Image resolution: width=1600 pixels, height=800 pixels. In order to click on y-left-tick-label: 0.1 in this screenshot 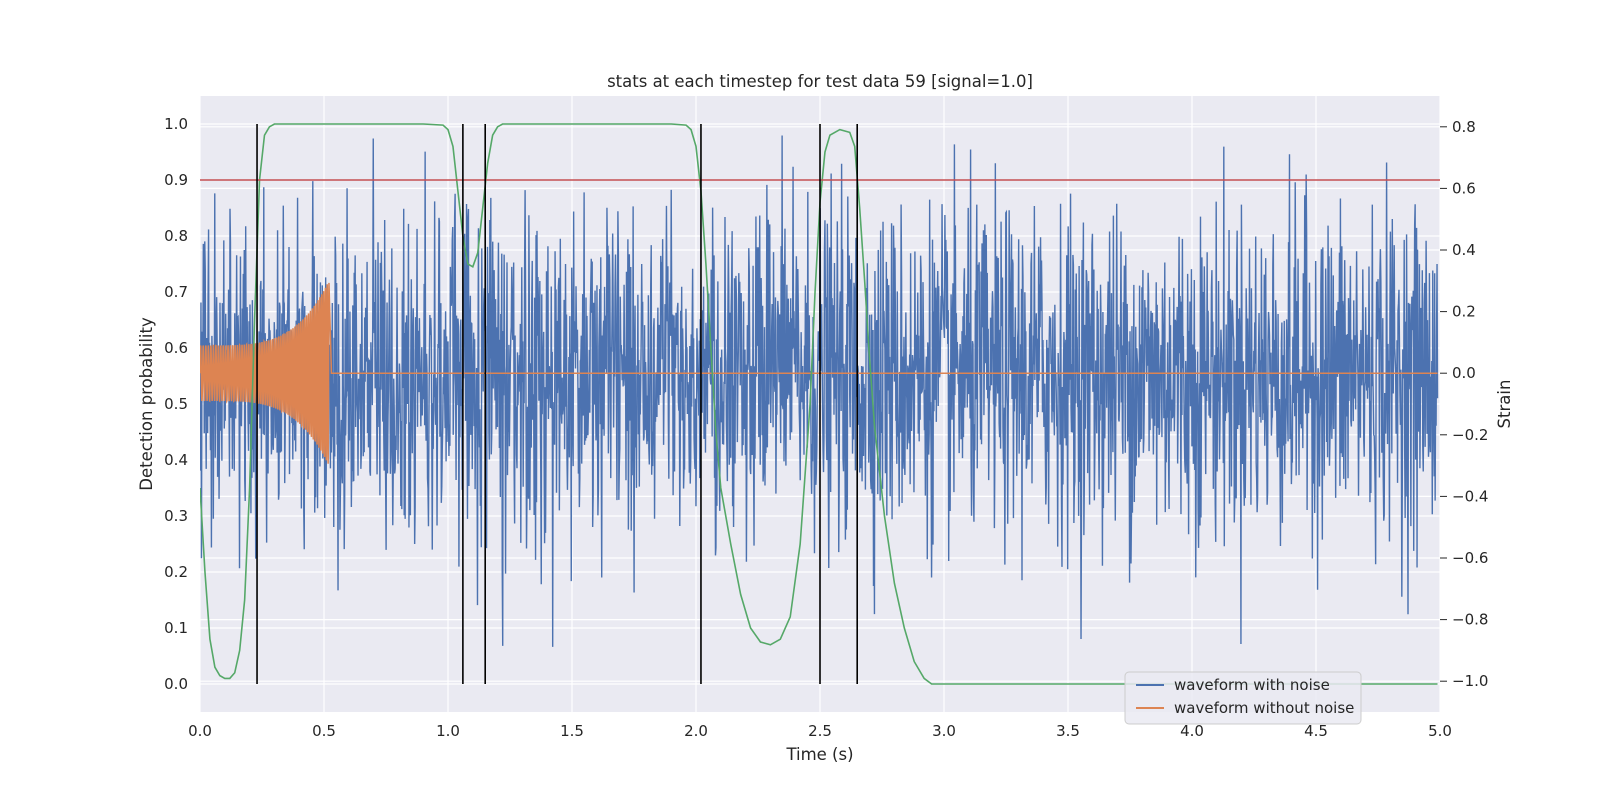, I will do `click(176, 628)`.